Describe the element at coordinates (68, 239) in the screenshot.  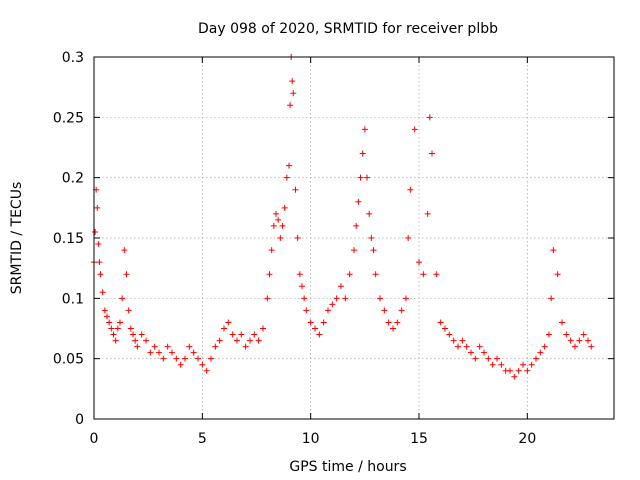
I see `y-tick-label: 0.15` at that location.